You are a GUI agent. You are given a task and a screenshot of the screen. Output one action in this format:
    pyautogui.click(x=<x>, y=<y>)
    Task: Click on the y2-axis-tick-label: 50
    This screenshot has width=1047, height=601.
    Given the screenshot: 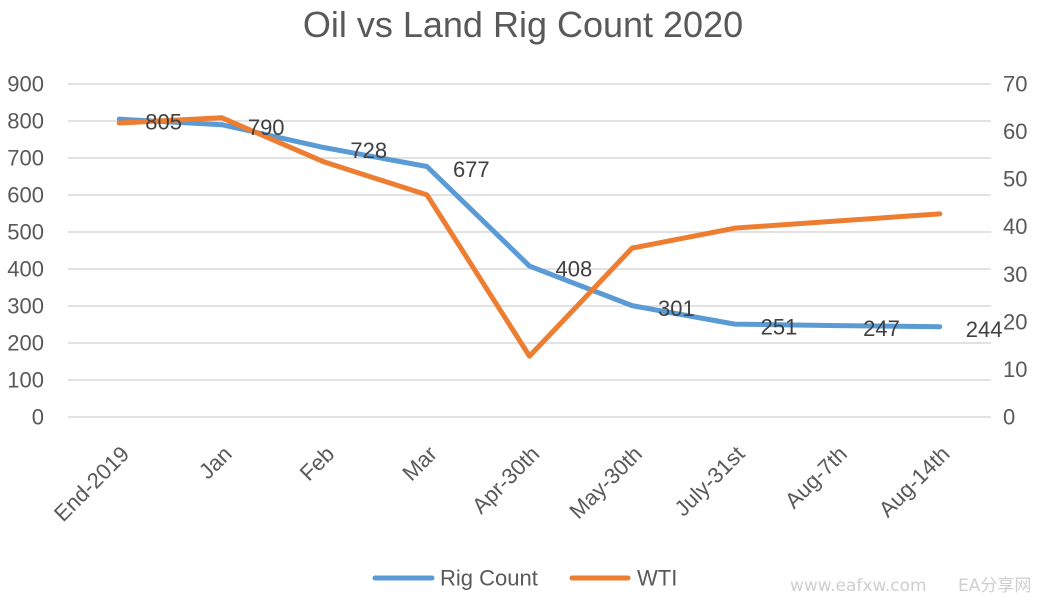 What is the action you would take?
    pyautogui.click(x=1015, y=179)
    